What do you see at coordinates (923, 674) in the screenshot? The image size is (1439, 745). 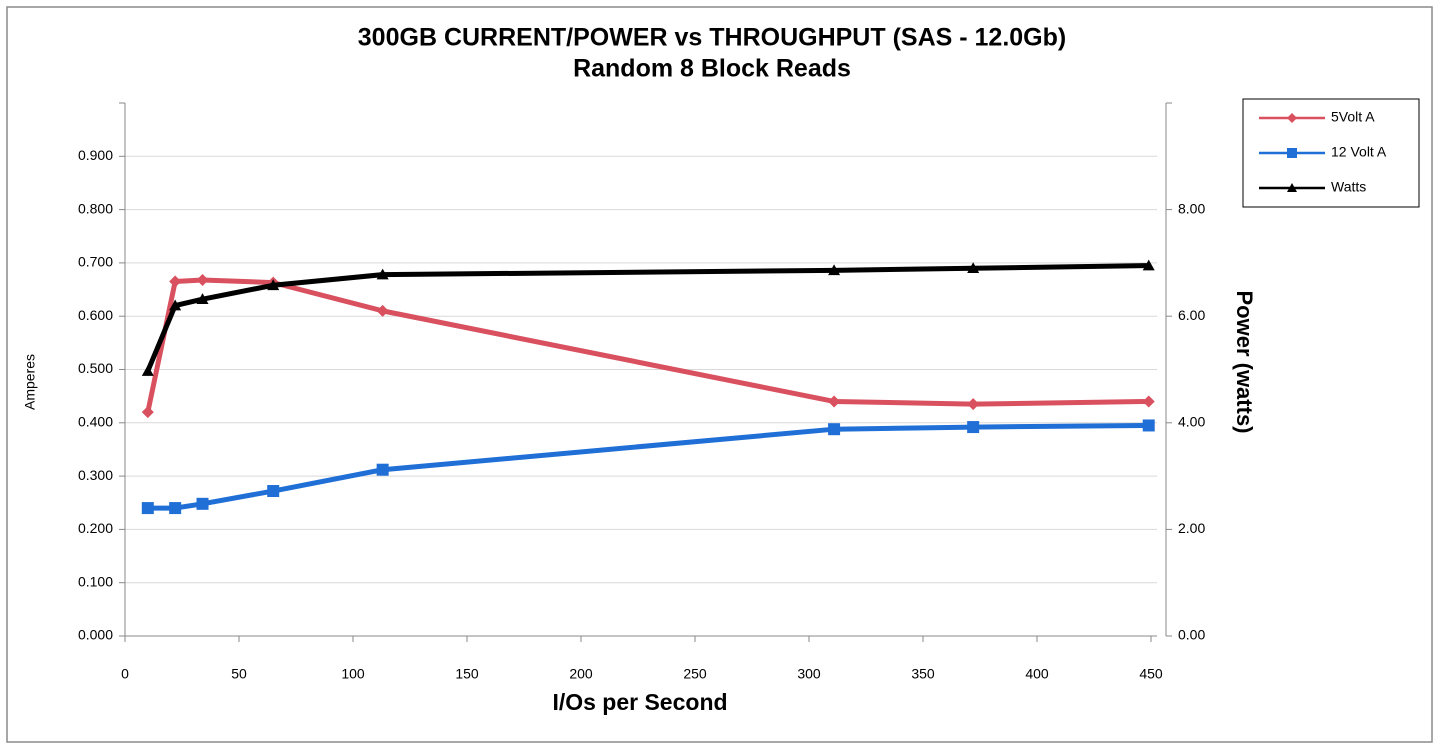 I see `x-tick-label: 350` at bounding box center [923, 674].